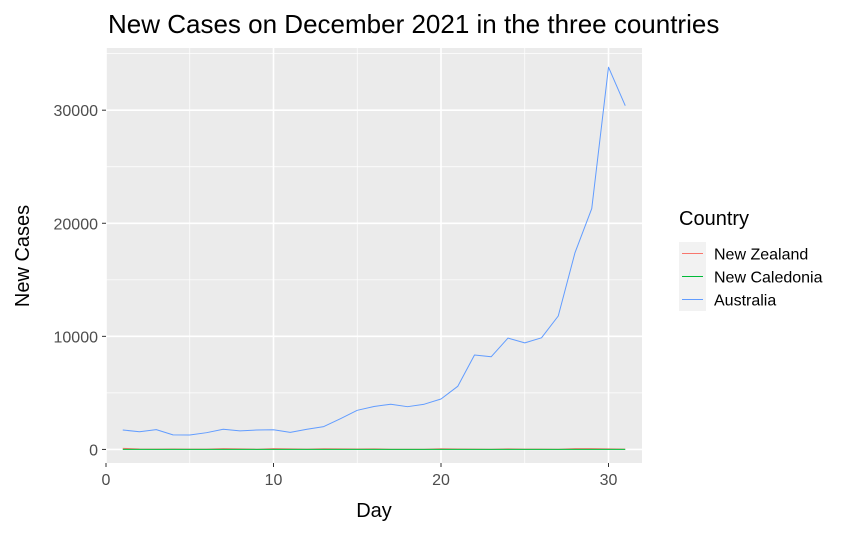 The height and width of the screenshot is (533, 865). What do you see at coordinates (745, 301) in the screenshot?
I see `legend-label: Australia` at bounding box center [745, 301].